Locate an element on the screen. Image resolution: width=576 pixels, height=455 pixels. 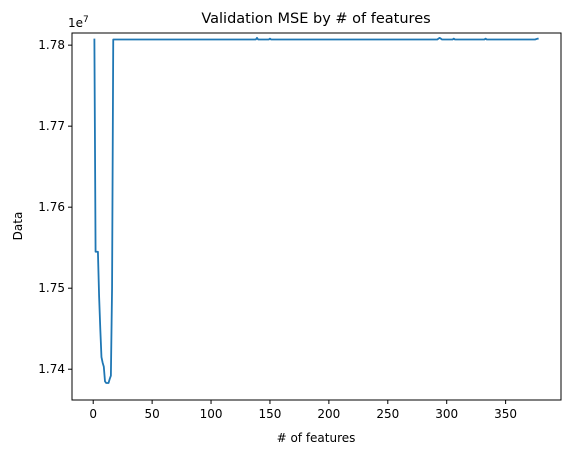
x-tick-label: 0 is located at coordinates (93, 414).